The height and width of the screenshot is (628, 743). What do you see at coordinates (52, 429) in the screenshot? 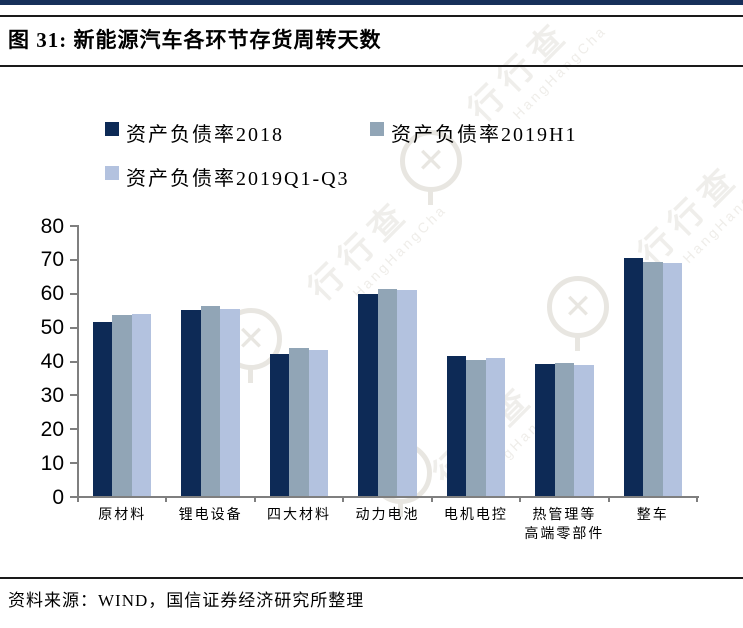
I see `y-tick-label: 20` at bounding box center [52, 429].